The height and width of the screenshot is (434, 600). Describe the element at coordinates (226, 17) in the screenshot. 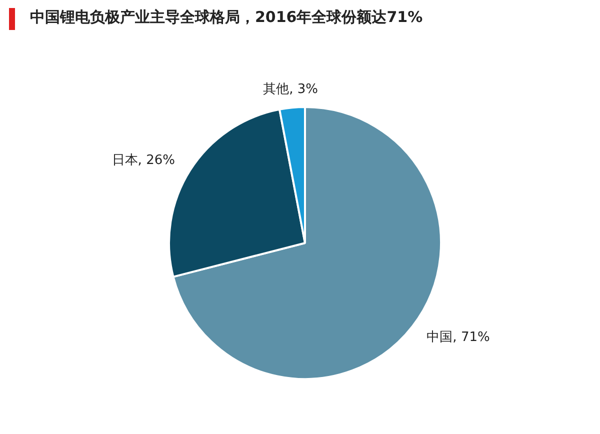

I see `chart-title: 中国锂电负极产业主导全球格局，2016年全球份额达71%` at that location.